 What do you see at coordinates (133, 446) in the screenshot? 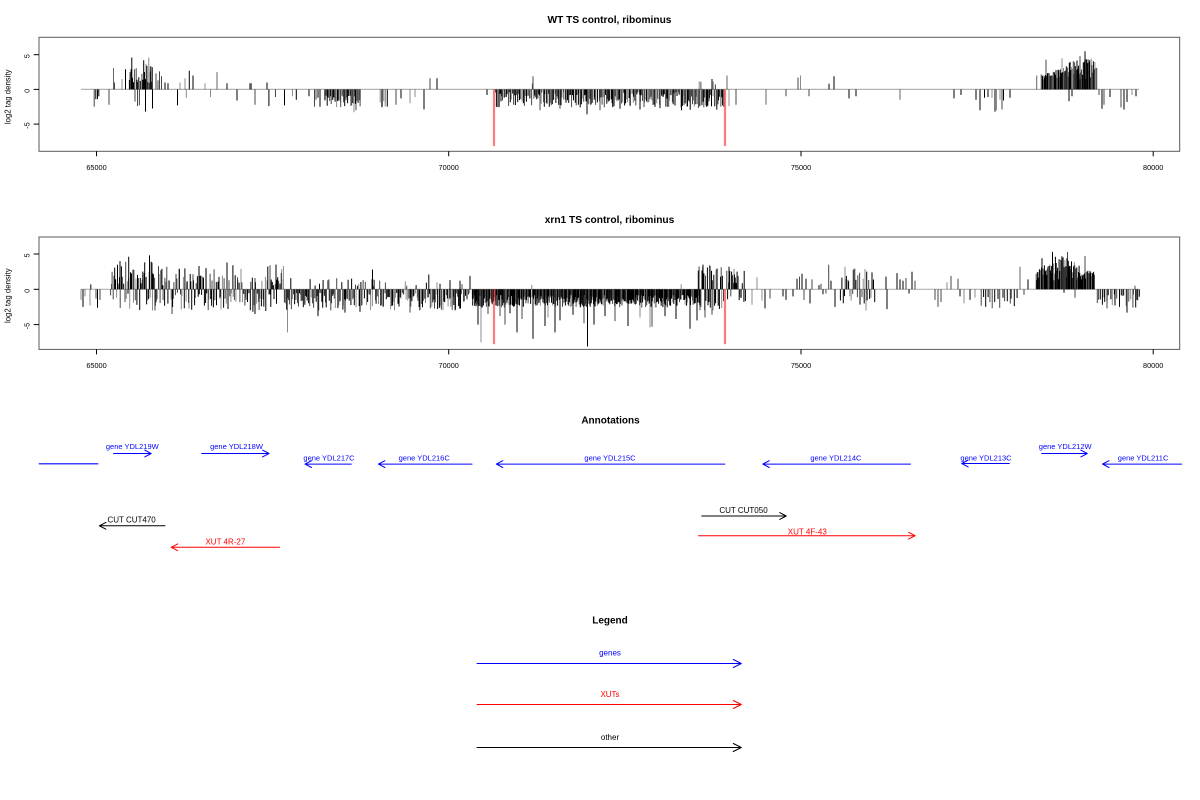
I see `svg-text: gene YDL219W` at bounding box center [133, 446].